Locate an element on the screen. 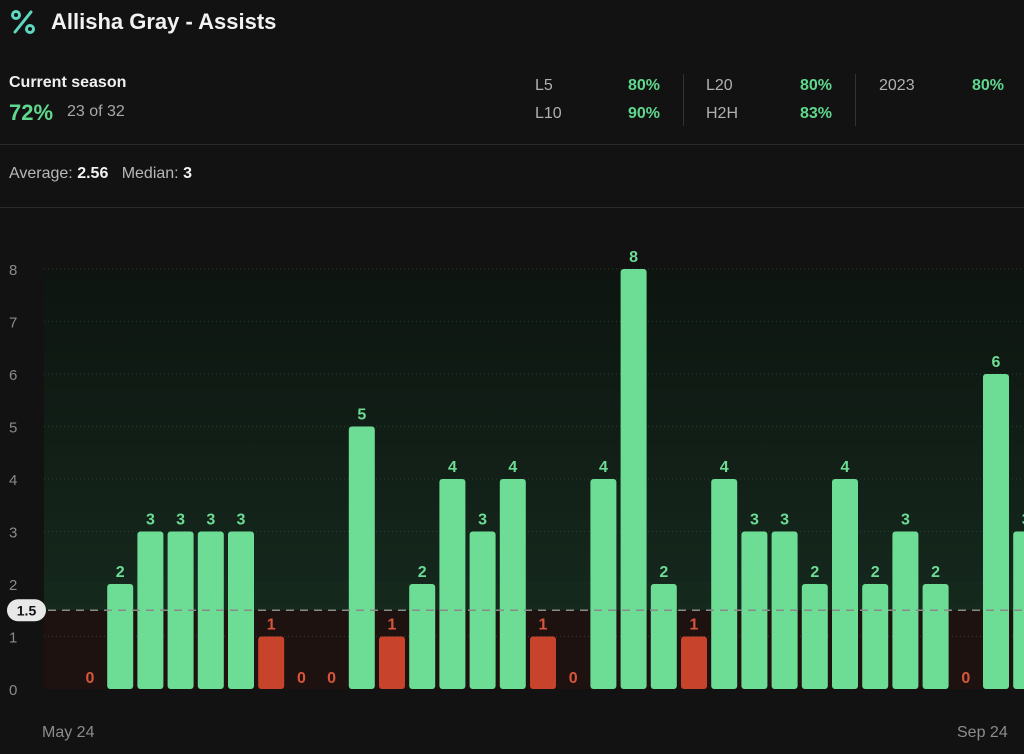 The image size is (1024, 754). bar-value-label: 5 is located at coordinates (361, 415).